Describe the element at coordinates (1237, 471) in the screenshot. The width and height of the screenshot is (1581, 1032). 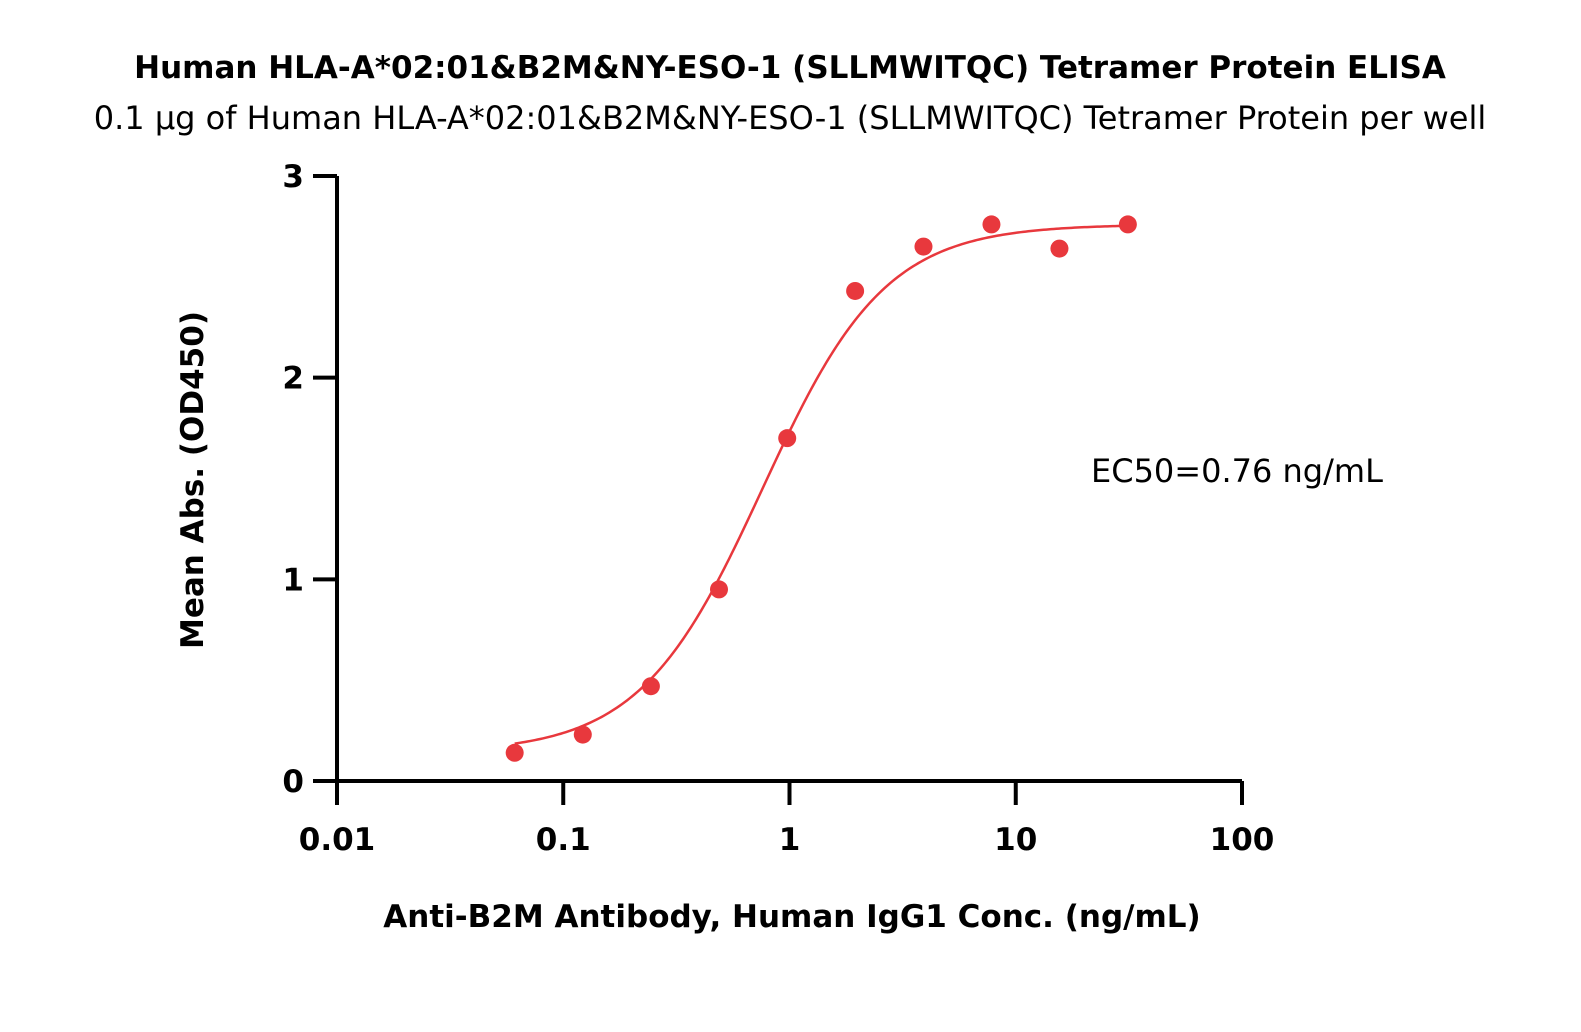
I see `ec50-annotation: EC50=0.76 ng/mL` at that location.